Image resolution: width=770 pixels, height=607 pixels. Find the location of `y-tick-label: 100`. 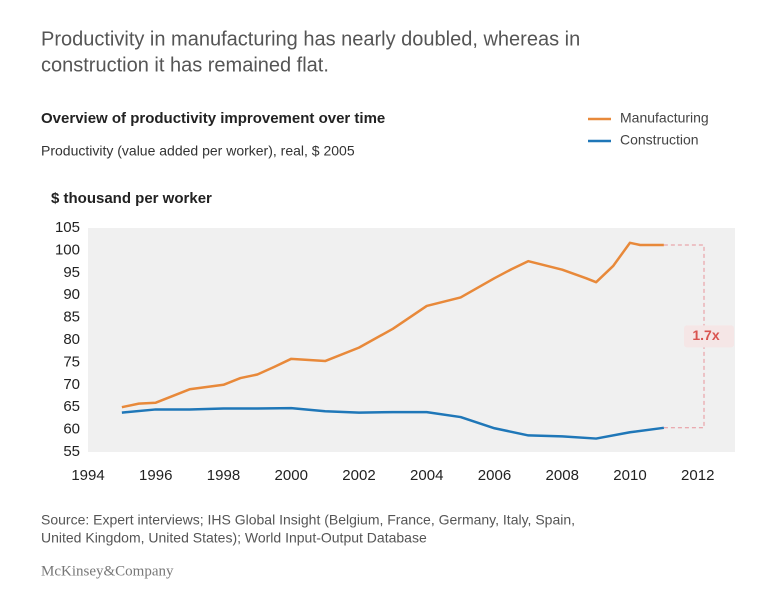

y-tick-label: 100 is located at coordinates (67, 249).